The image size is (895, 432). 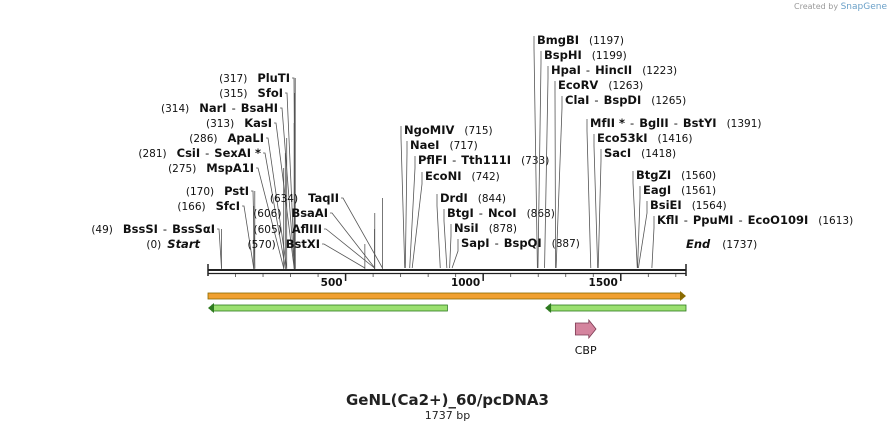 I want to click on enzyme-name: Eco53kI, so click(x=622, y=138).